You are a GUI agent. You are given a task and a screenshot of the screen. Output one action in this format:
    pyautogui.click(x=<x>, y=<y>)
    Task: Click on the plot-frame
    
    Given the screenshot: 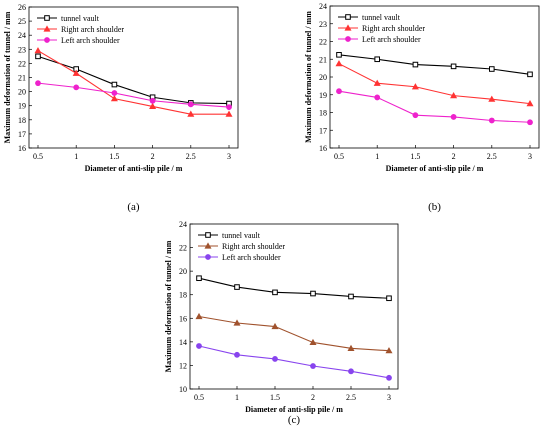 What is the action you would take?
    pyautogui.click(x=294, y=306)
    